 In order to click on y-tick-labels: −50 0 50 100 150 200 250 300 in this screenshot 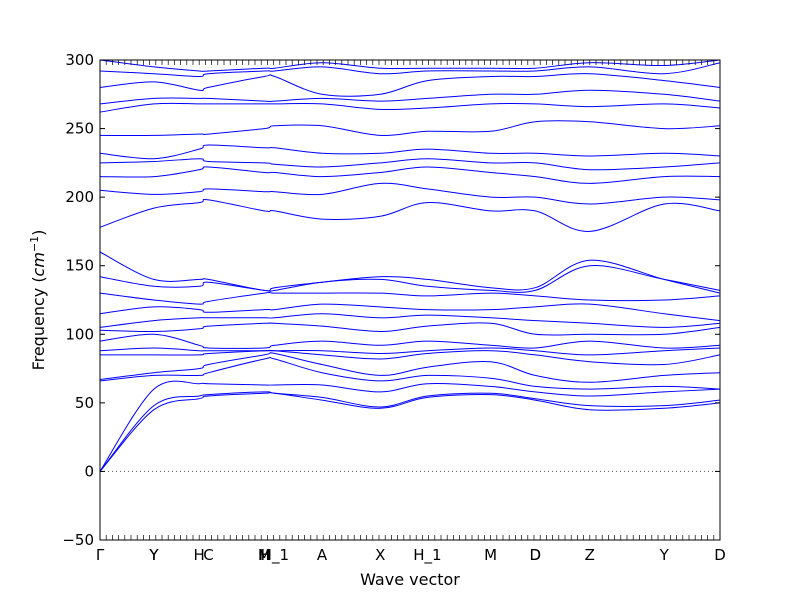, I will do `click(78, 300)`.